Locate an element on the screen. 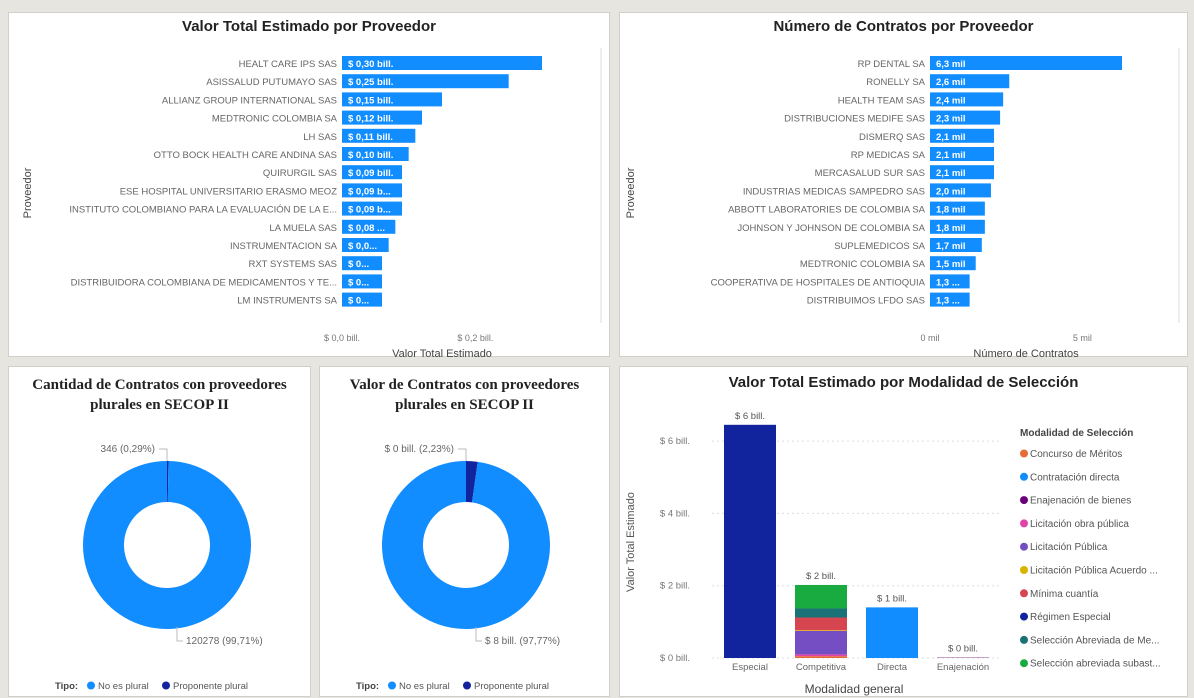 This screenshot has width=1194, height=698. category-label: OTTO BOCK HEALTH CARE ANDINA SAS is located at coordinates (245, 155).